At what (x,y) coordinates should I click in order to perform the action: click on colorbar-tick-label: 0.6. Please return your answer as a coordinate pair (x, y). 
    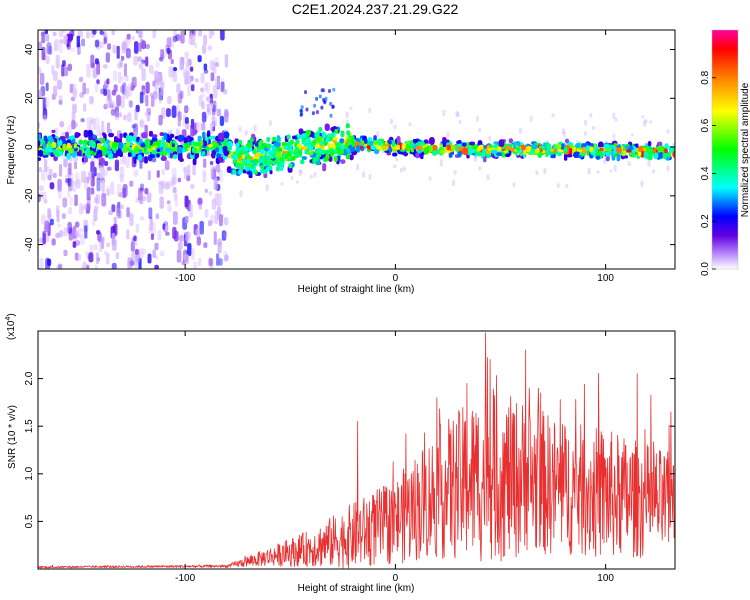
    Looking at the image, I should click on (705, 125).